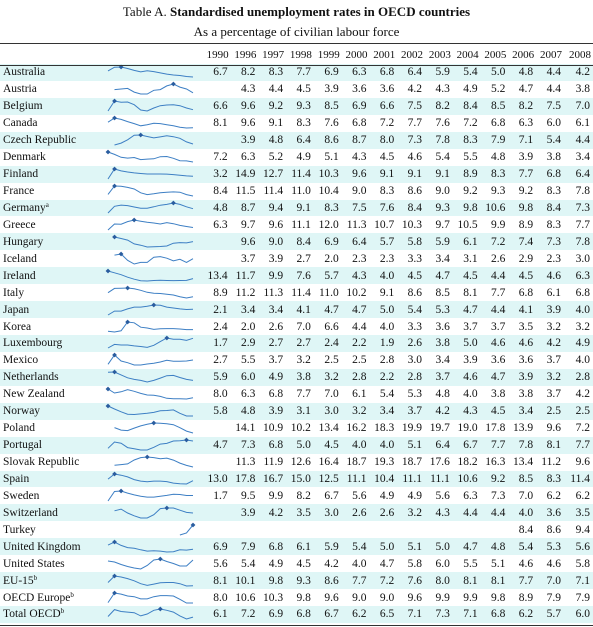 This screenshot has height=627, width=593. Describe the element at coordinates (470, 258) in the screenshot. I see `rate-cell: 3.1` at that location.